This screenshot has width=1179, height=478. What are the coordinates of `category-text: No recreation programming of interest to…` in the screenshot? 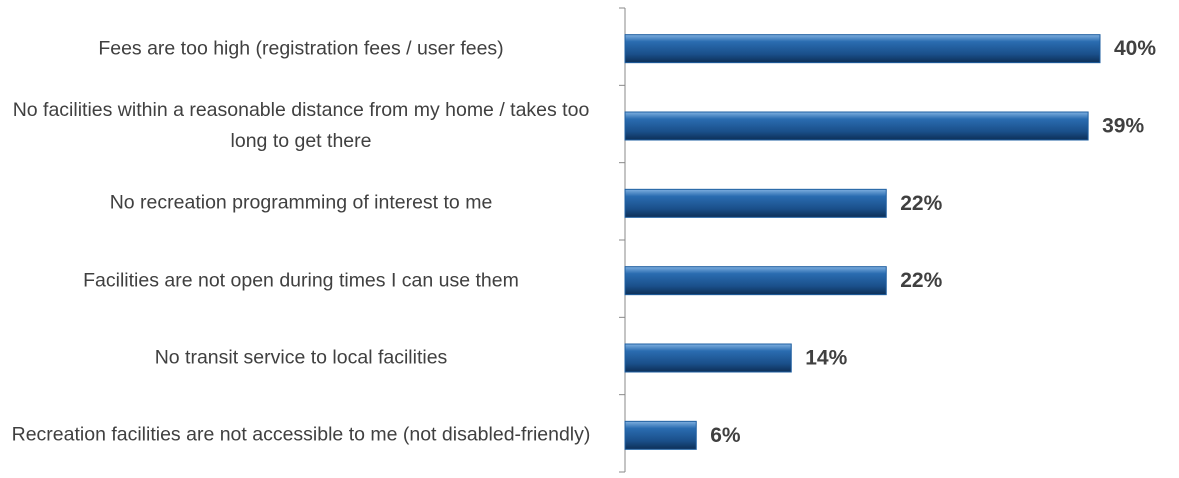 It's located at (301, 202).